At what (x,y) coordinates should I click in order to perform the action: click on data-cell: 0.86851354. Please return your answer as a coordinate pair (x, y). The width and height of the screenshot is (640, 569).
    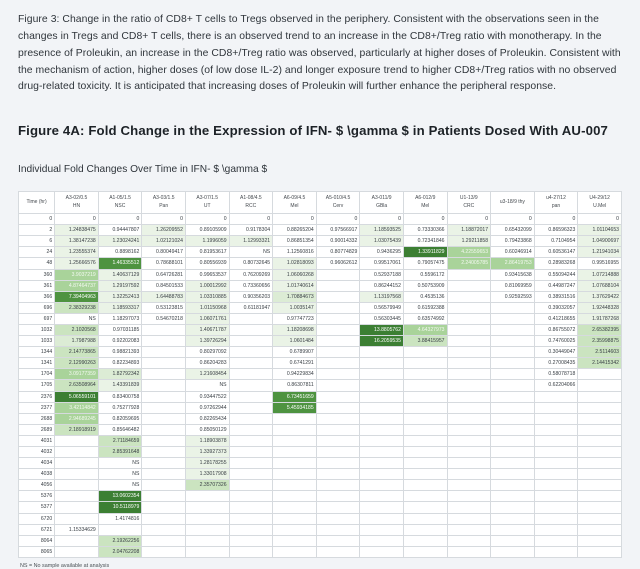
    Looking at the image, I should click on (294, 241).